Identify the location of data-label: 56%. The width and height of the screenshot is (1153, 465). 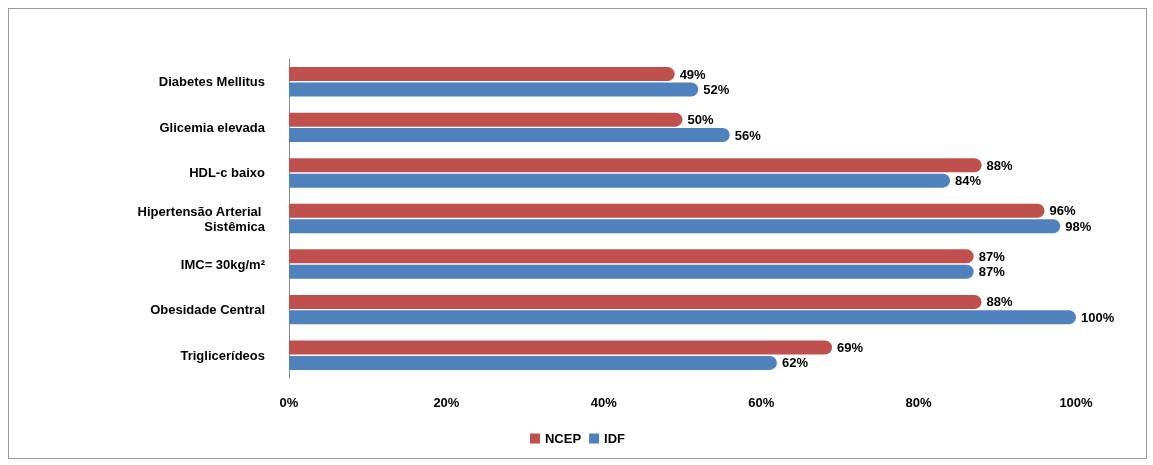
(748, 135).